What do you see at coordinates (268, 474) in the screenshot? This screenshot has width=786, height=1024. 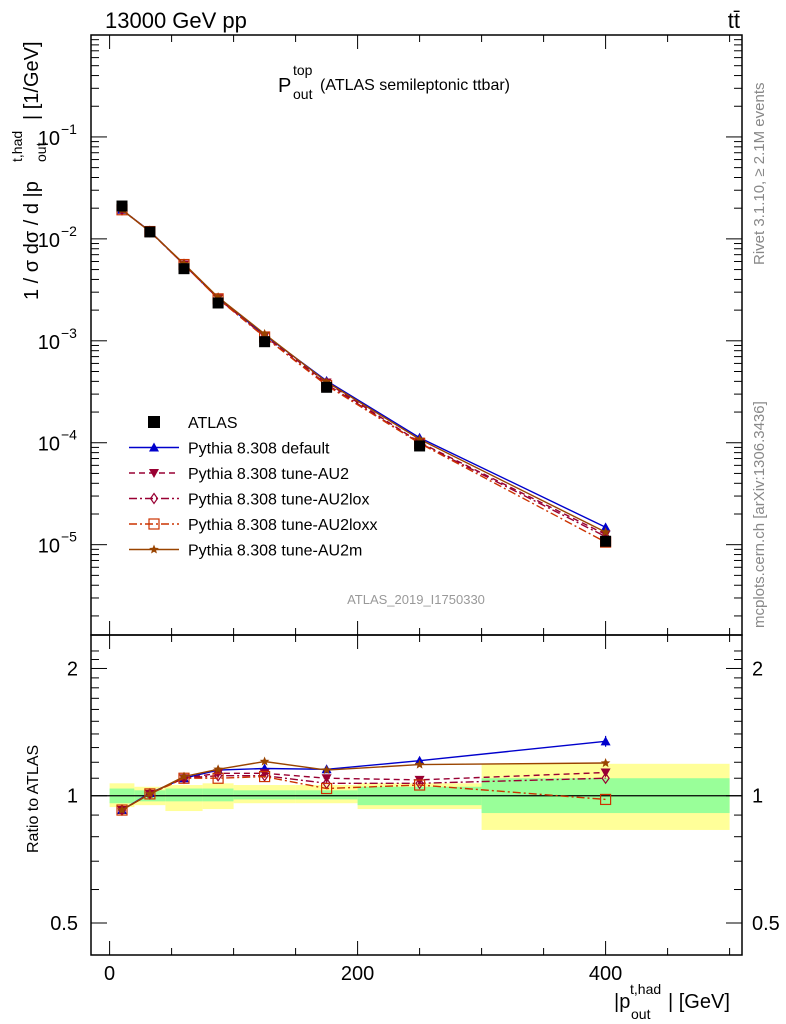 I see `legend-label: Pythia 8.308 tune-AU2` at bounding box center [268, 474].